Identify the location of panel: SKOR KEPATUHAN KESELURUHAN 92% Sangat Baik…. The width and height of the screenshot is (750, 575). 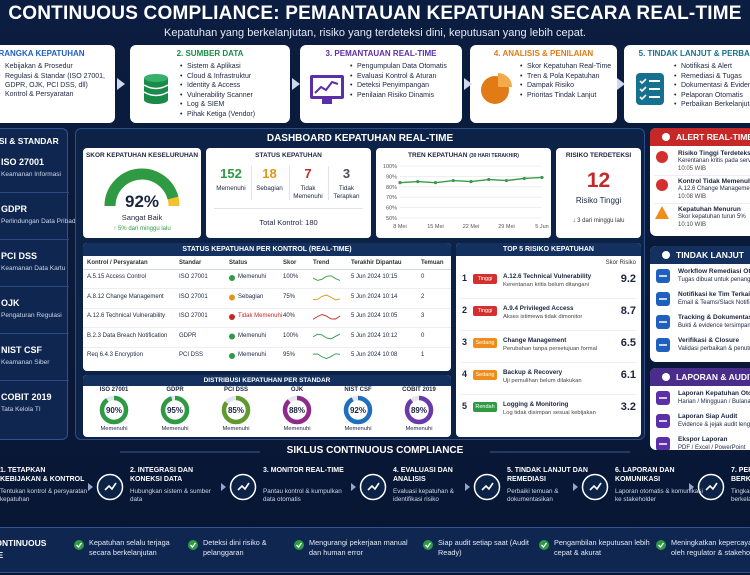
(142, 193).